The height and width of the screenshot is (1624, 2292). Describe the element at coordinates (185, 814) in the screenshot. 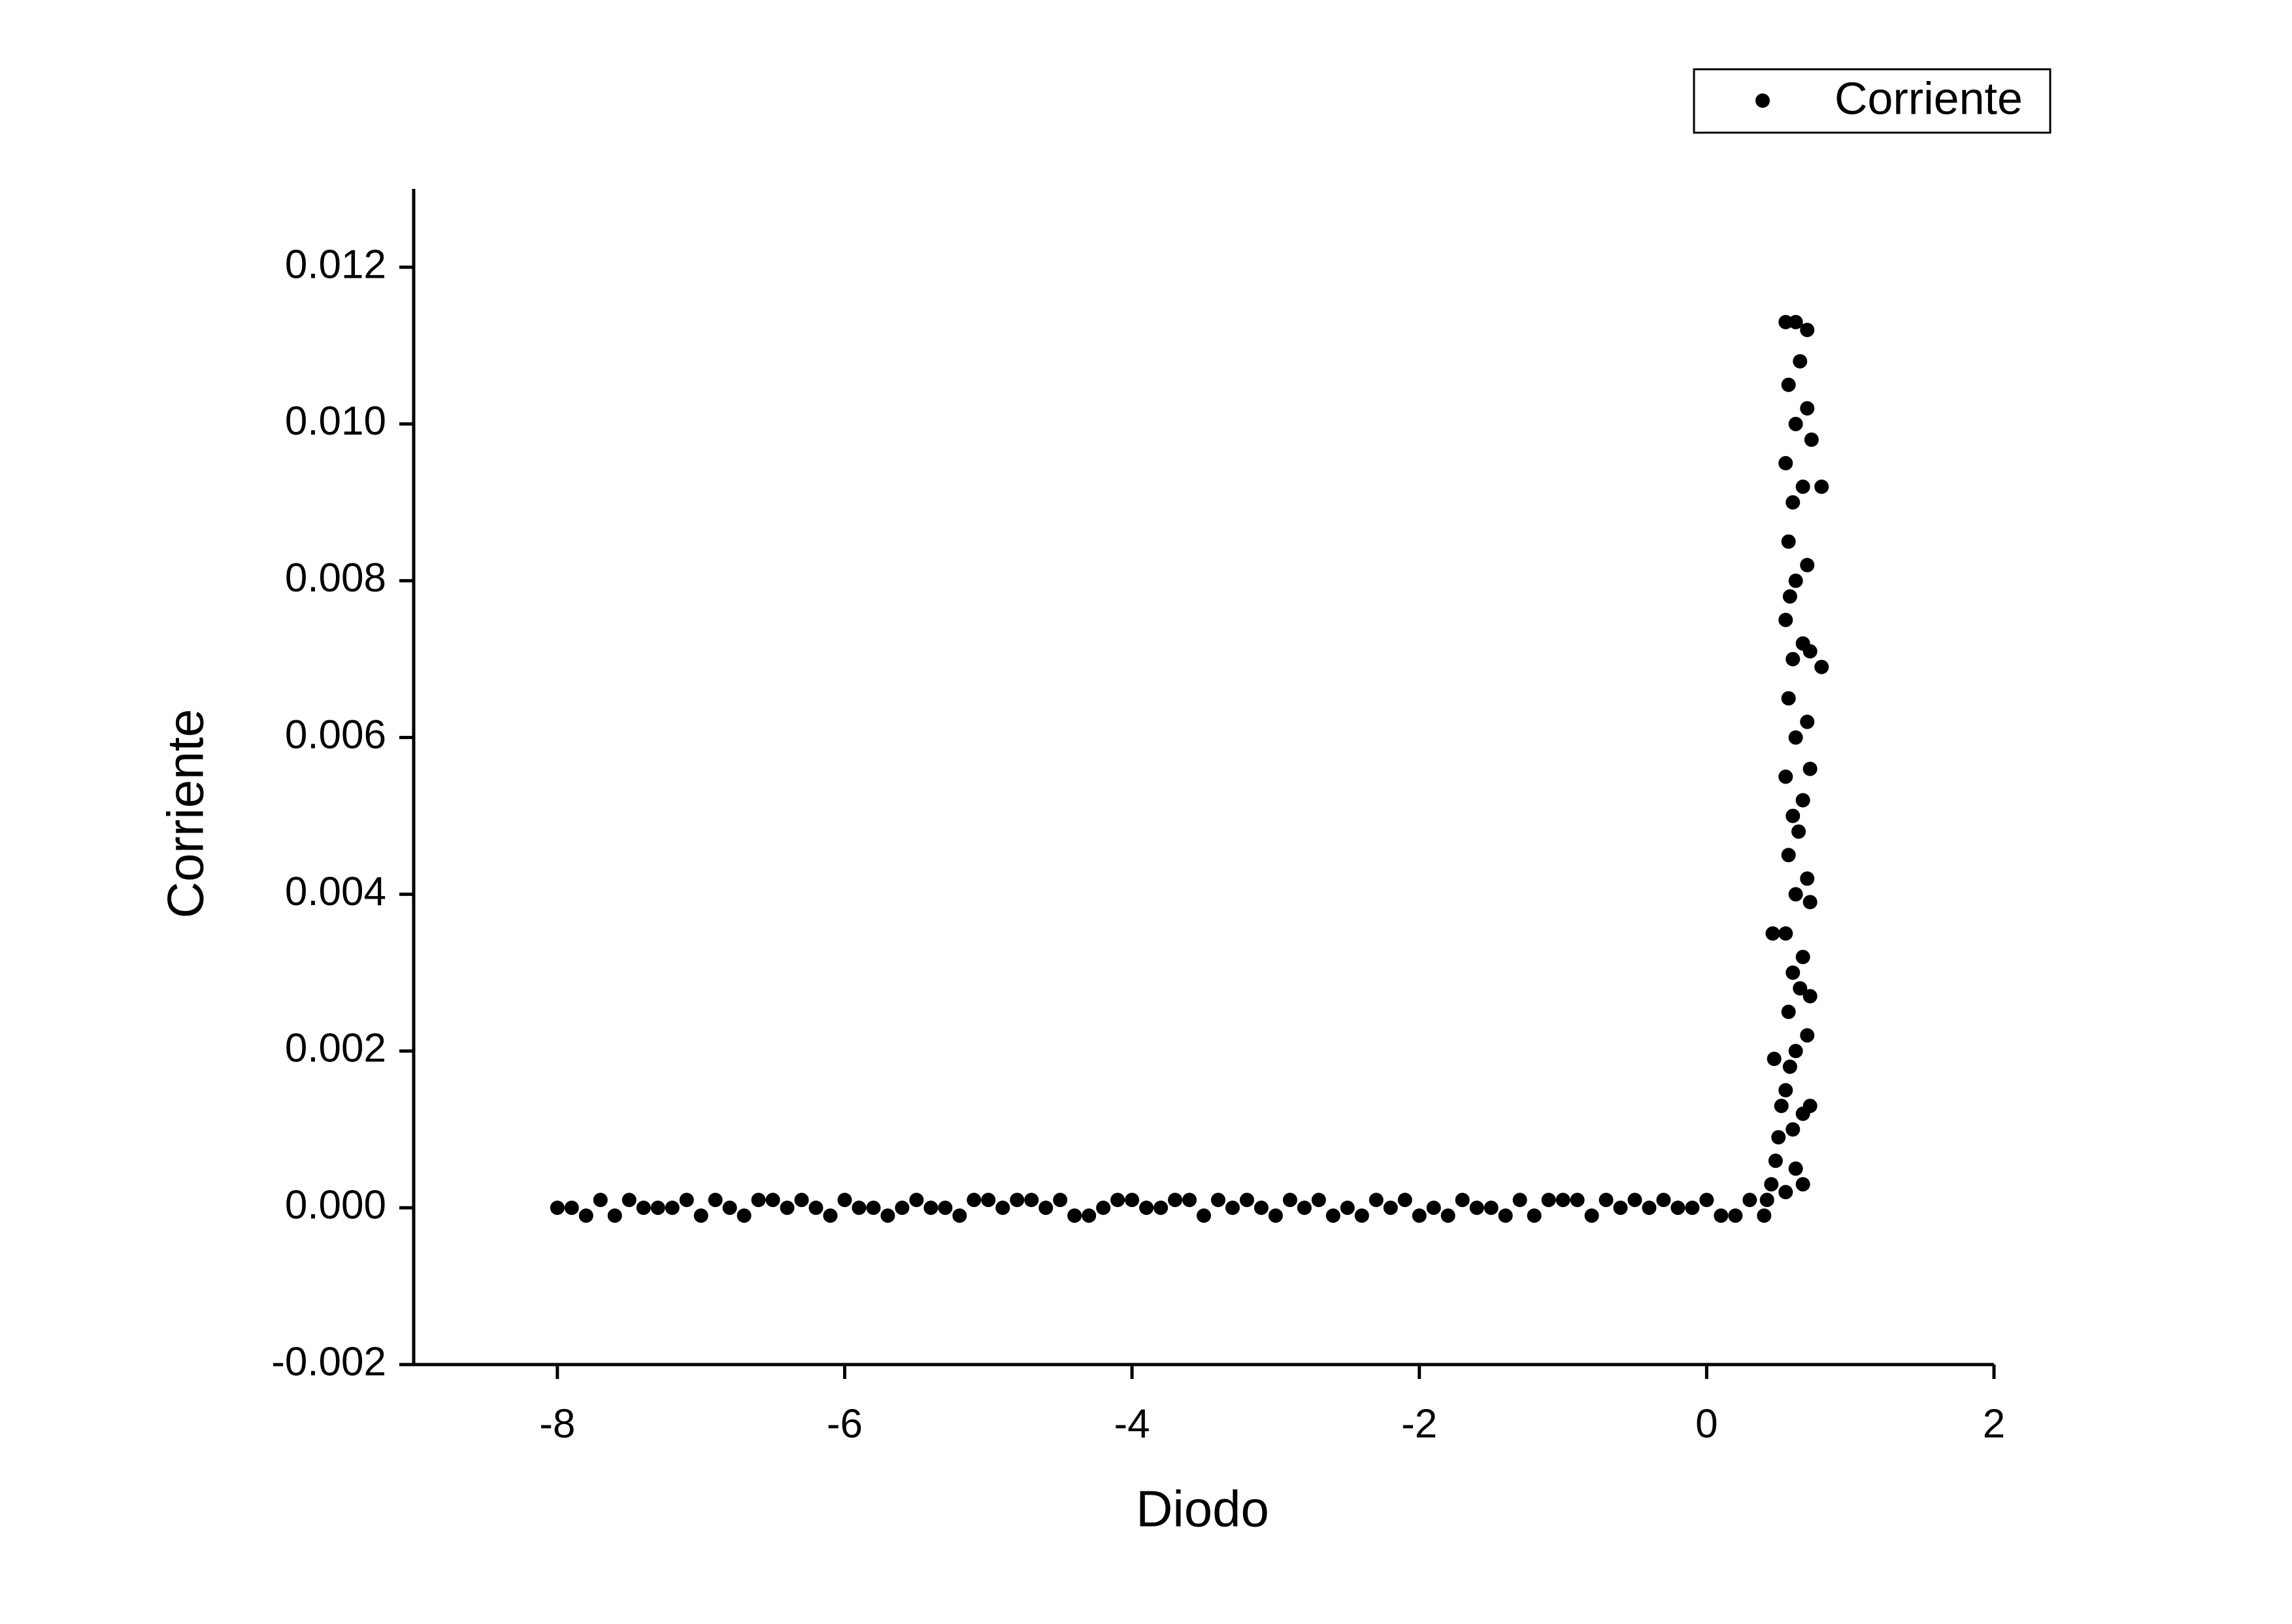

I see `y-axis-title: Corriente` at that location.